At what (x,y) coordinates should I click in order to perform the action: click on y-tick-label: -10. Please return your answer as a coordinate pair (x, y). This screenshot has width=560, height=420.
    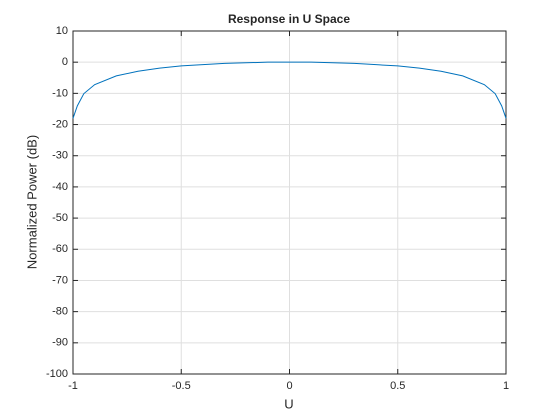
    Looking at the image, I should click on (60, 93).